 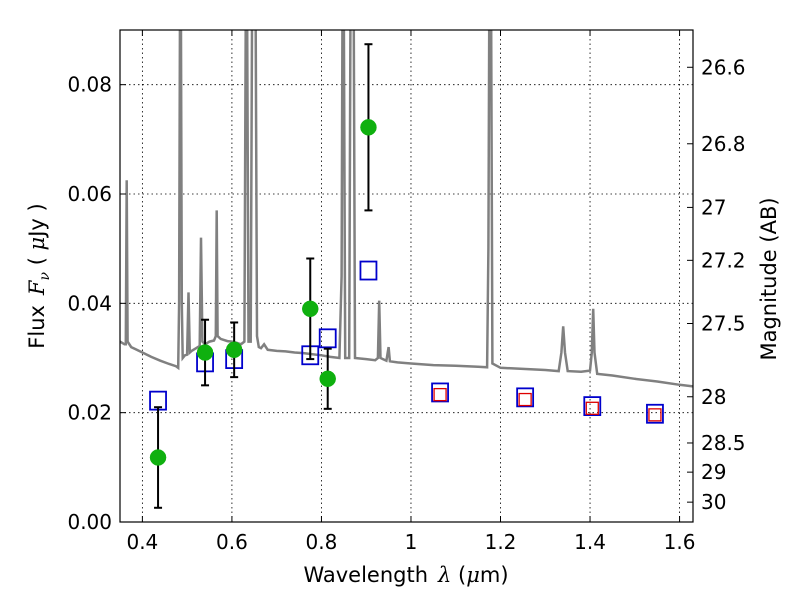 I want to click on y-axis-unit-rest: Jy ), so click(x=37, y=221).